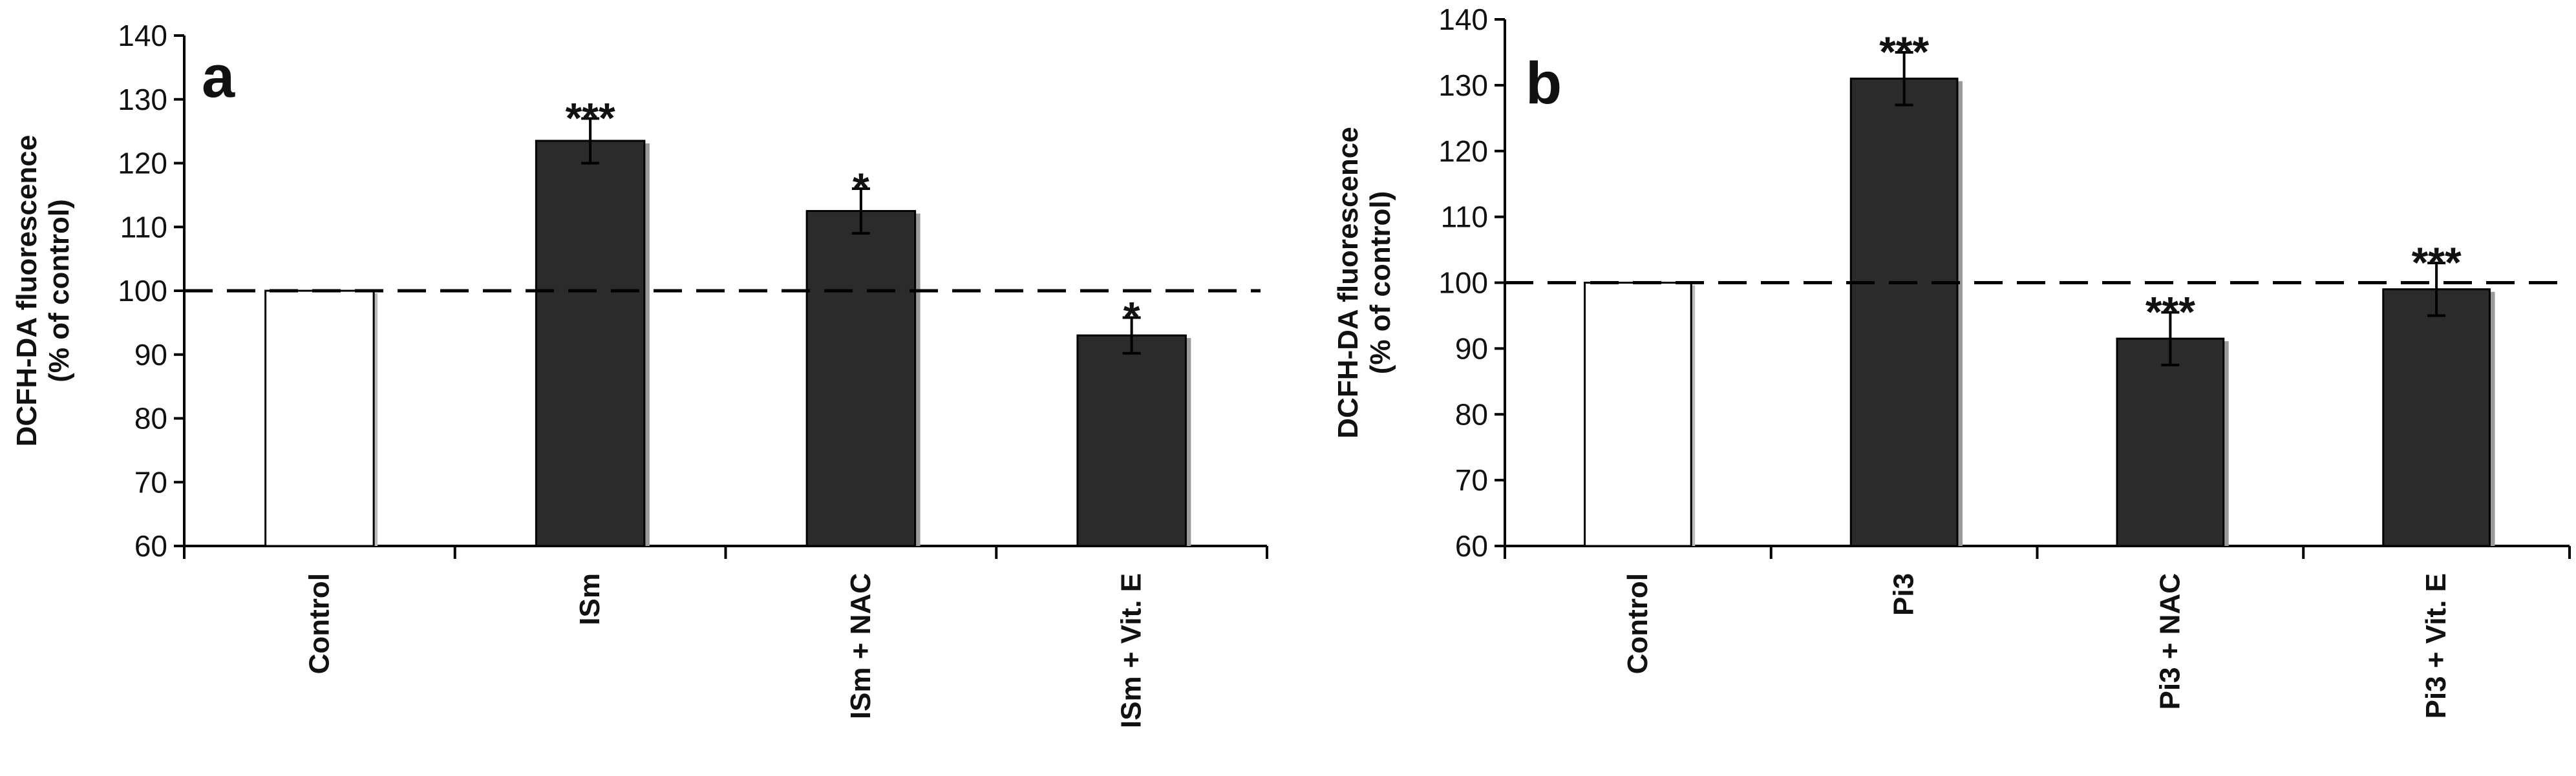 This screenshot has height=776, width=2576. Describe the element at coordinates (861, 646) in the screenshot. I see `category-label: ISm + NAC` at that location.